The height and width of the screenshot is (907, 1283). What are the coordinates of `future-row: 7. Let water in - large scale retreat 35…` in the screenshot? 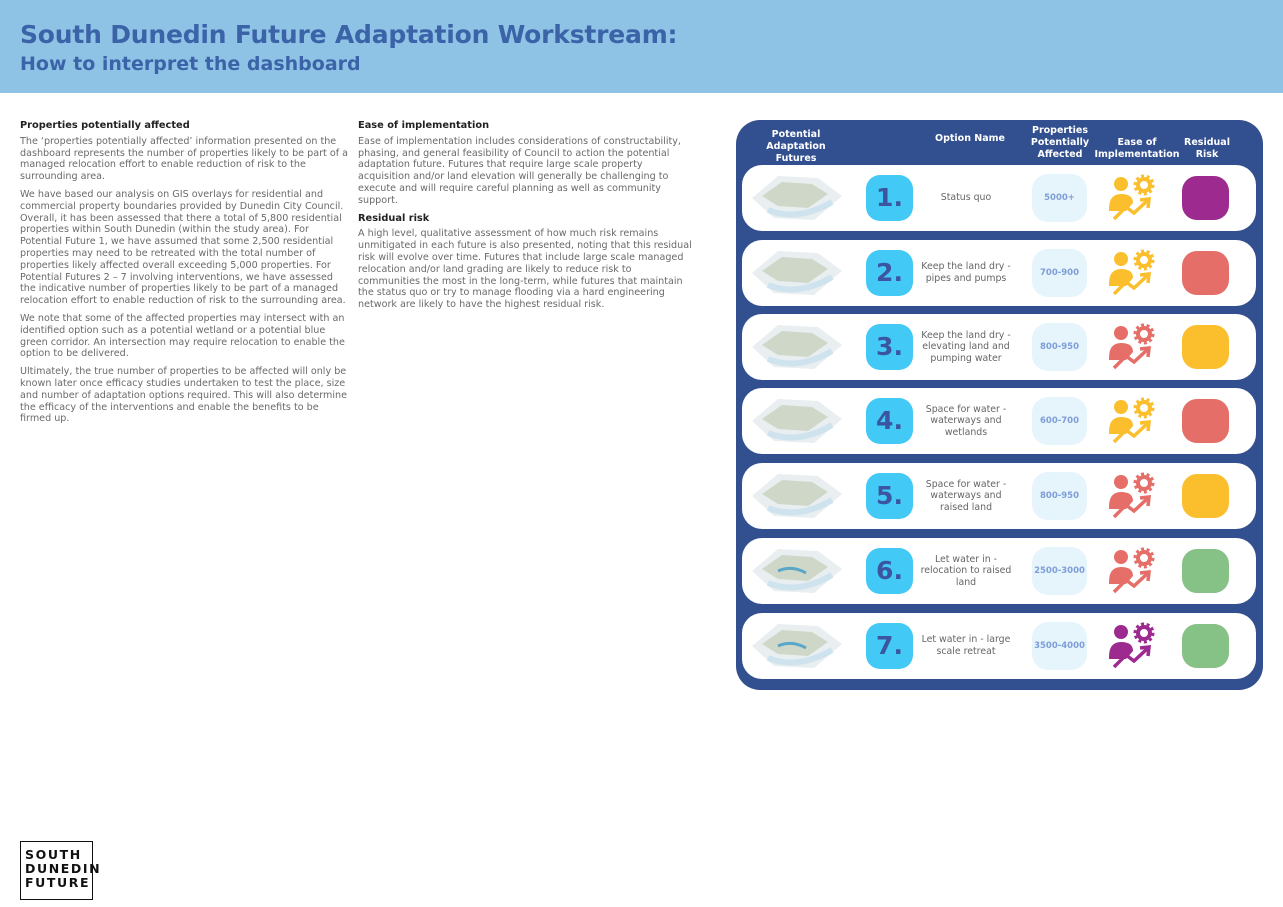 It's located at (999, 646).